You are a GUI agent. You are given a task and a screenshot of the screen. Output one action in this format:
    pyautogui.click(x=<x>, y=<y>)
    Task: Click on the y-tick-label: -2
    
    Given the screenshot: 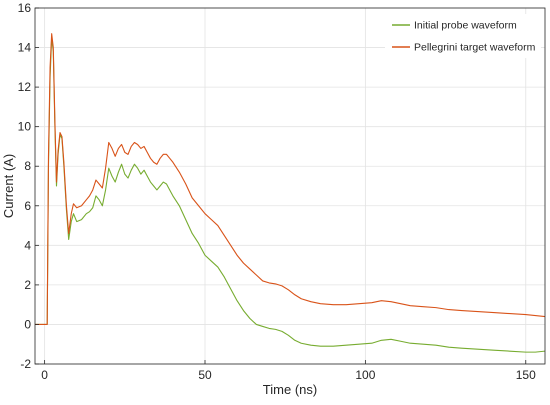 What is the action you would take?
    pyautogui.click(x=25, y=364)
    